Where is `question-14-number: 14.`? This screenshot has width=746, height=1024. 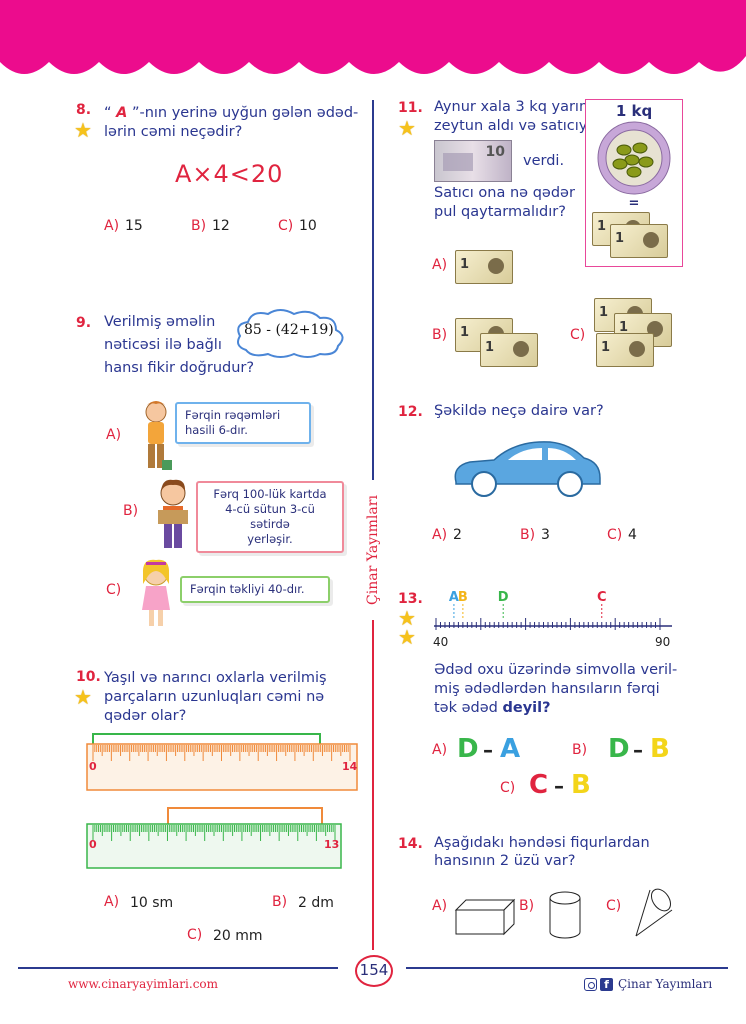
question-14-number: 14. is located at coordinates (410, 844).